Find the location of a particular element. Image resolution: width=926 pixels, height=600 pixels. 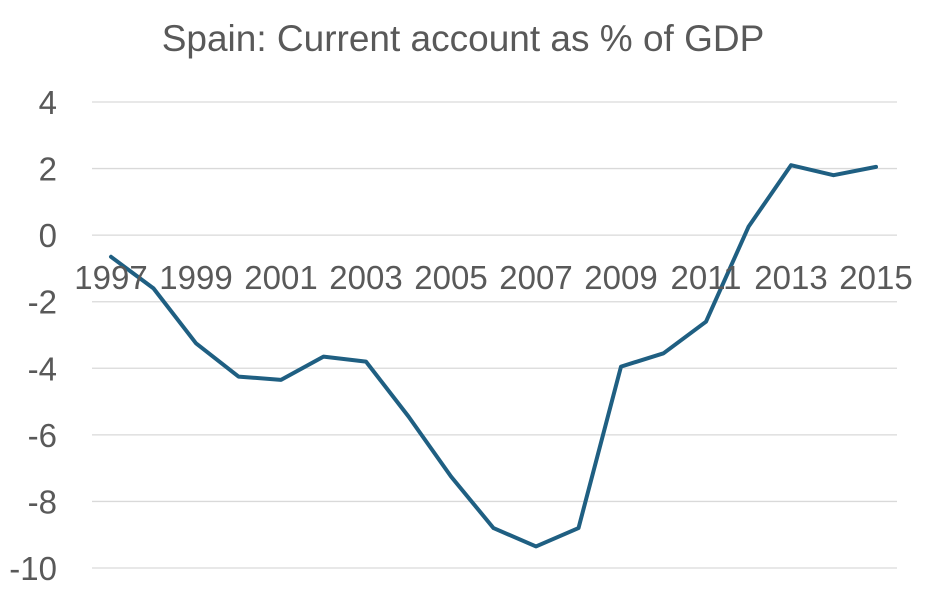

x-tick-label: 2011 is located at coordinates (706, 277).